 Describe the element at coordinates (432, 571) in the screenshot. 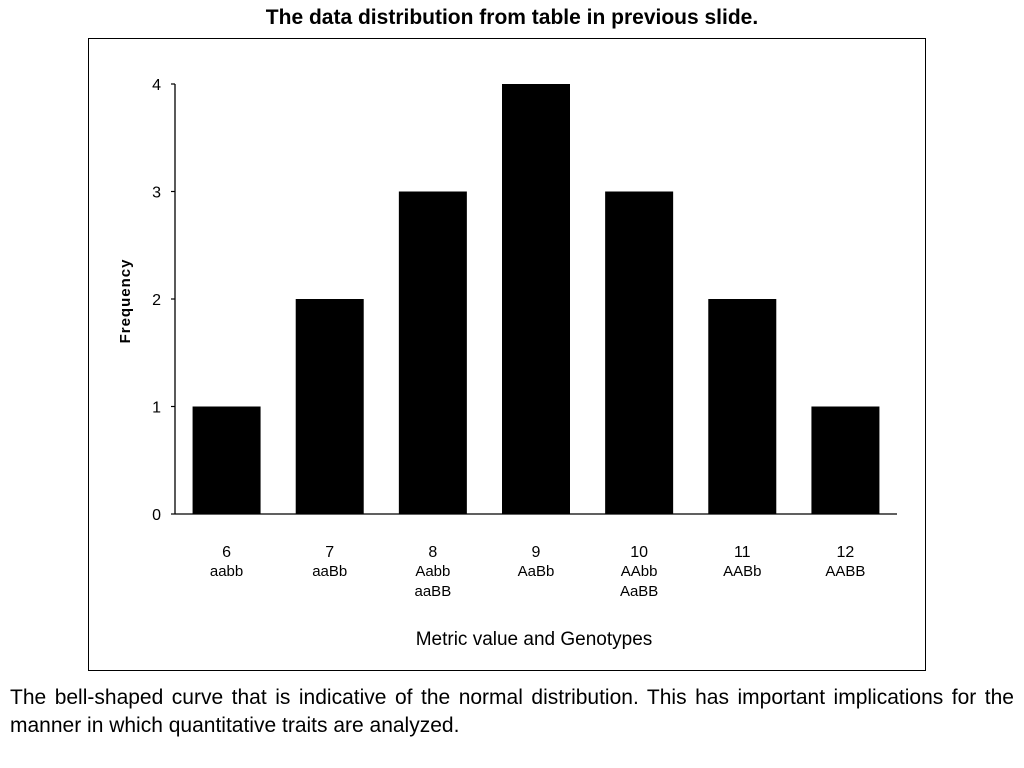

I see `genotype-label: Aabb` at that location.